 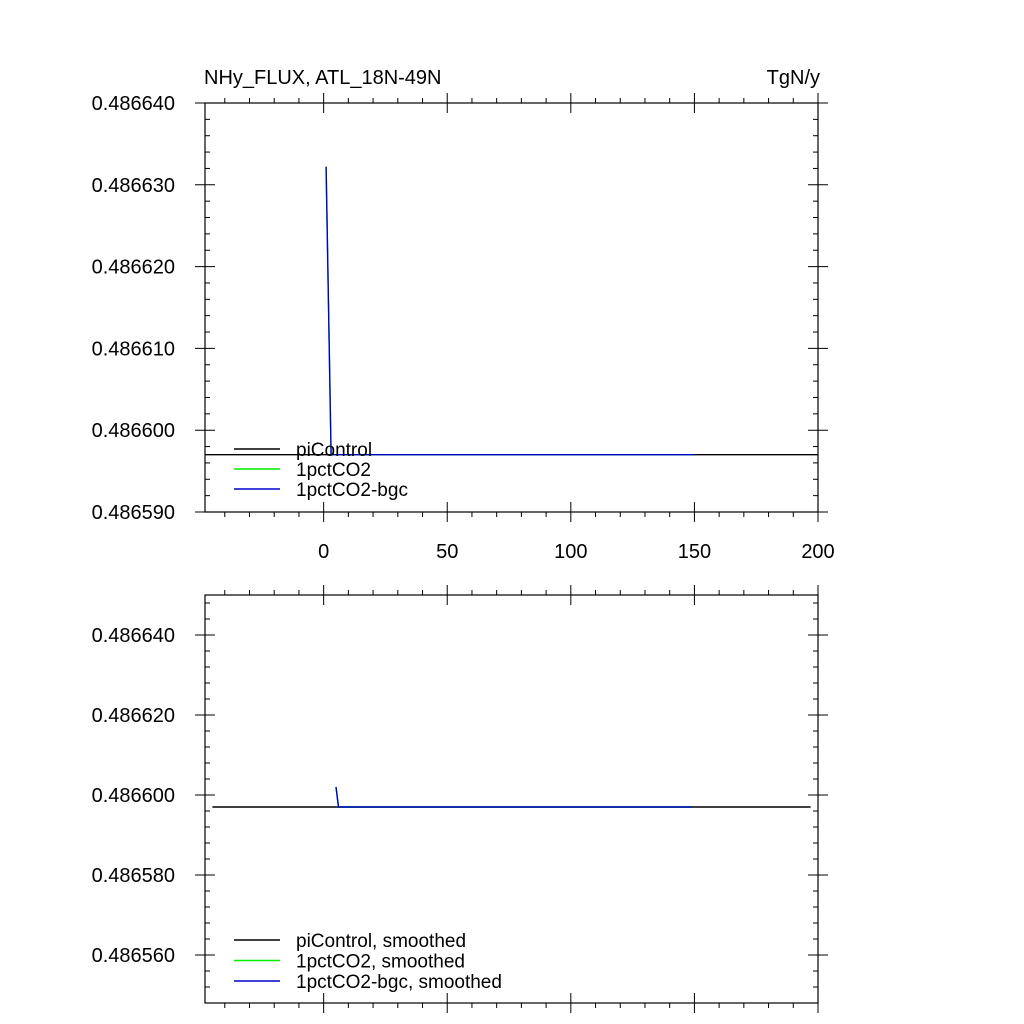 I want to click on y-tick-label: 0.486610, so click(x=133, y=349).